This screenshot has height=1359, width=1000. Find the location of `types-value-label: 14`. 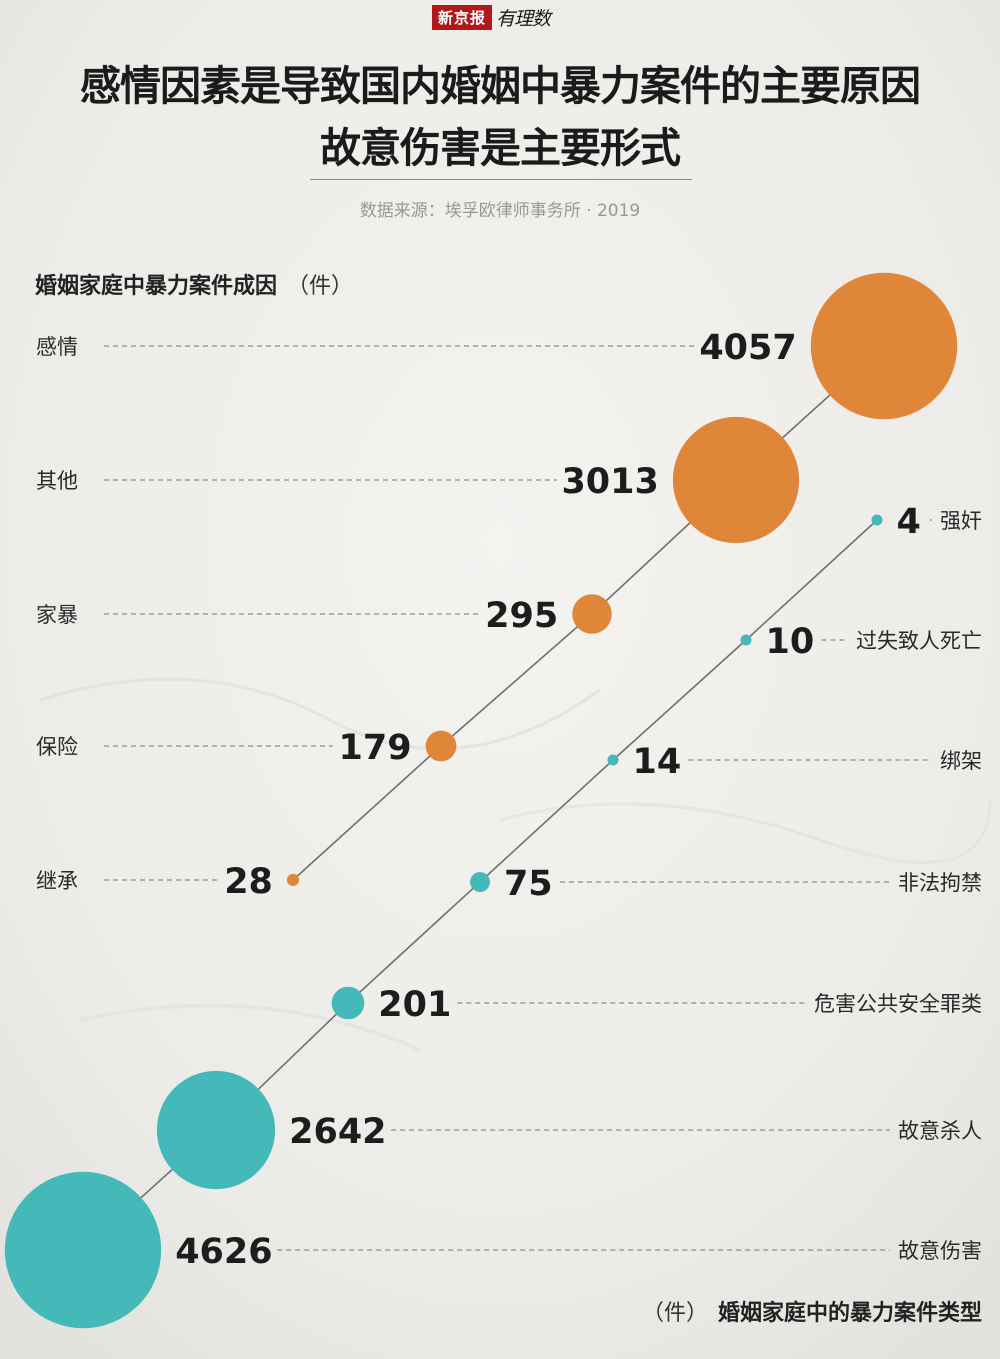

types-value-label: 14 is located at coordinates (657, 762).